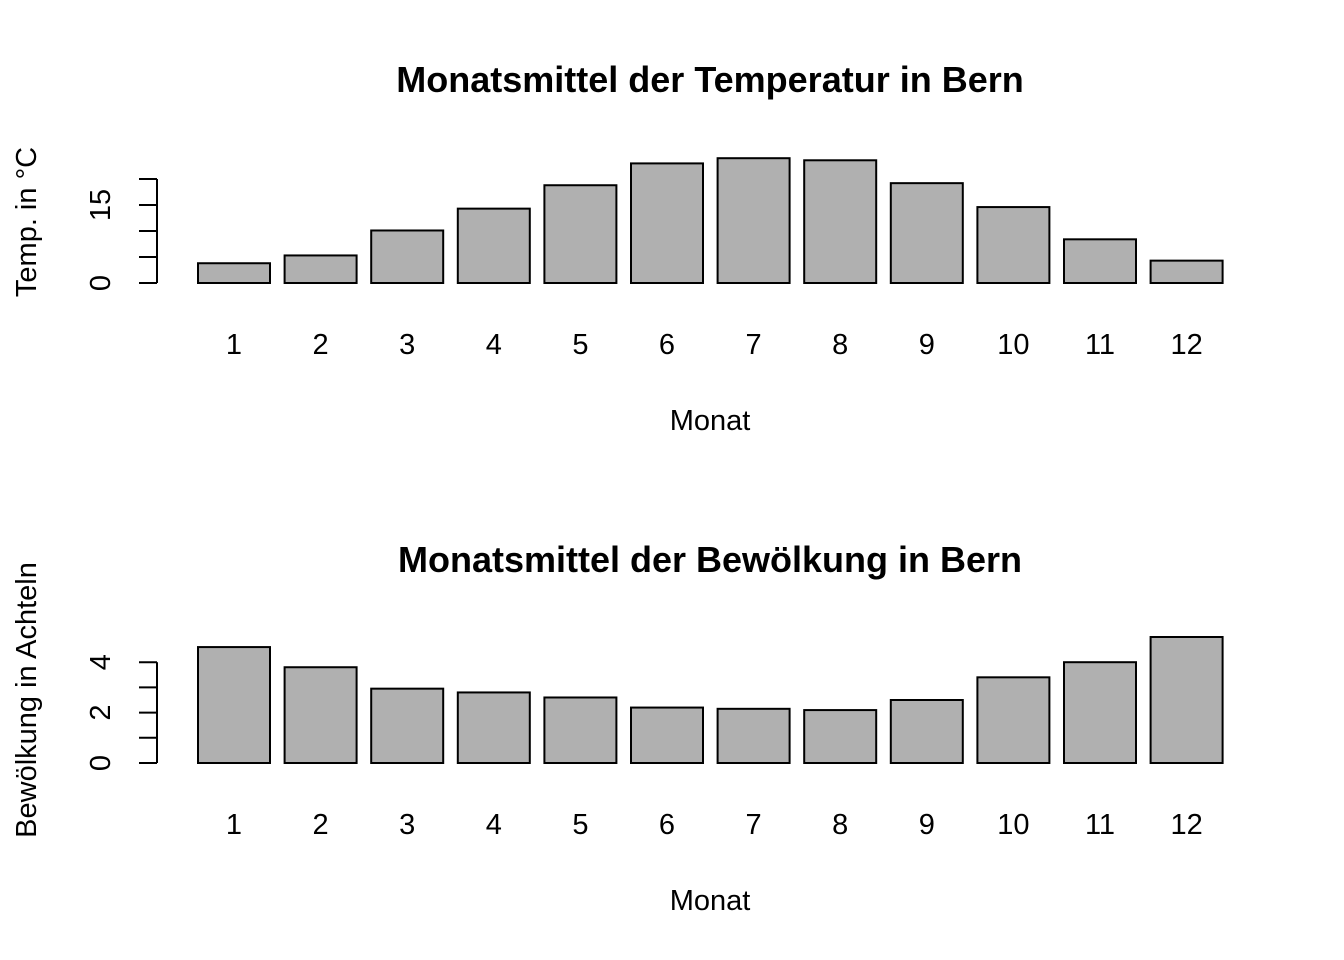 The height and width of the screenshot is (960, 1344). I want to click on y-axis-label: Temp. in °C, so click(27, 222).